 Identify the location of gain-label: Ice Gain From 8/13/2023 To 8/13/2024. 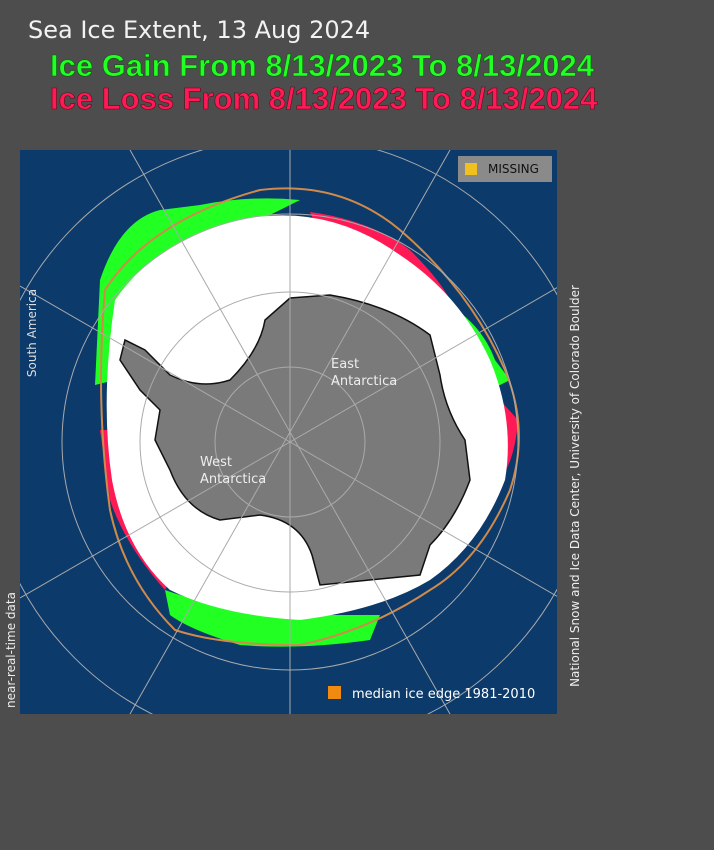
(322, 65).